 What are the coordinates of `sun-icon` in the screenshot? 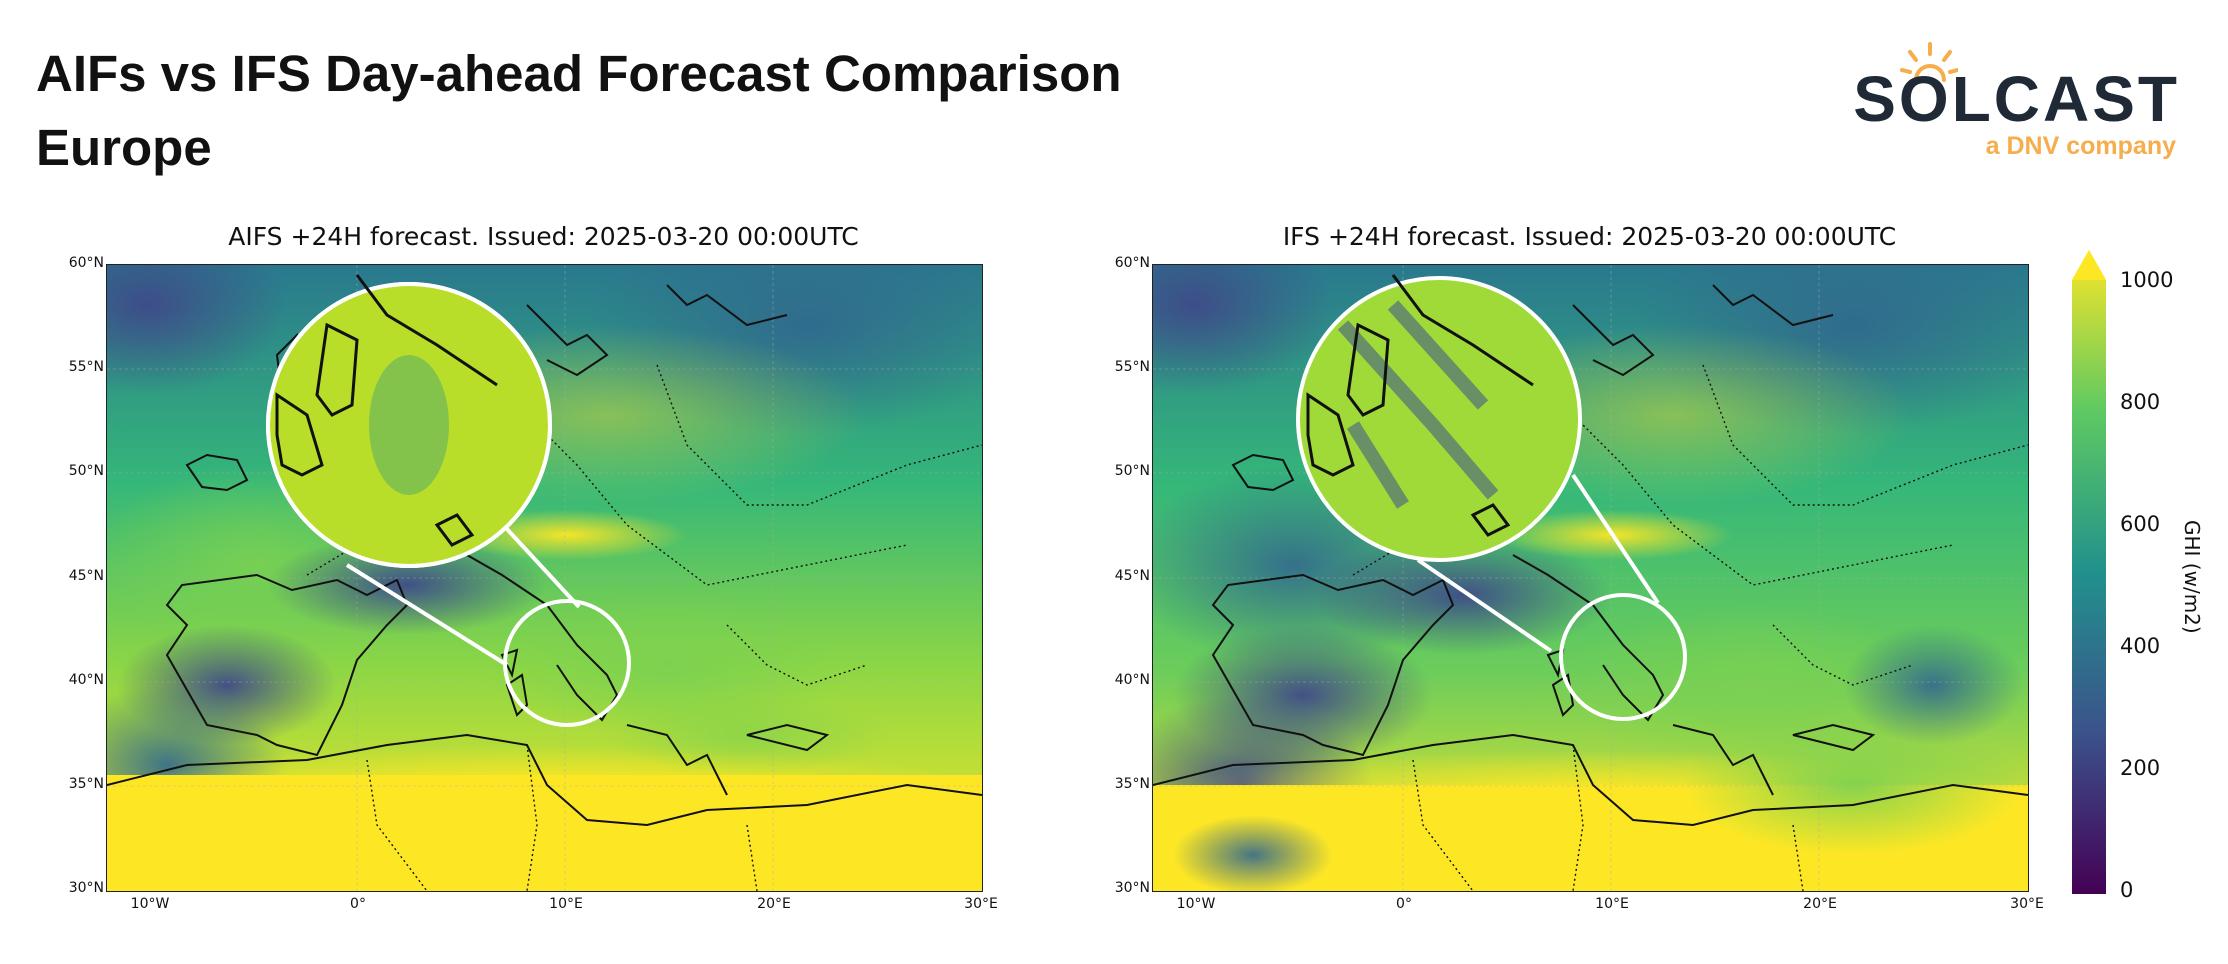 It's located at (1929, 62).